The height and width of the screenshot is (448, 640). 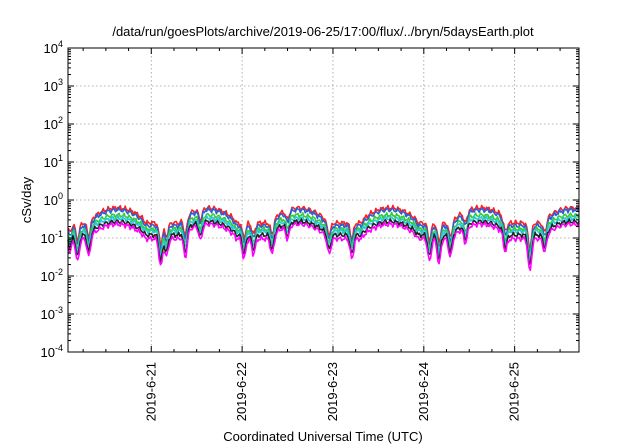 I want to click on x-axis-label: Coordinated Universal Time (UTC), so click(x=322, y=436).